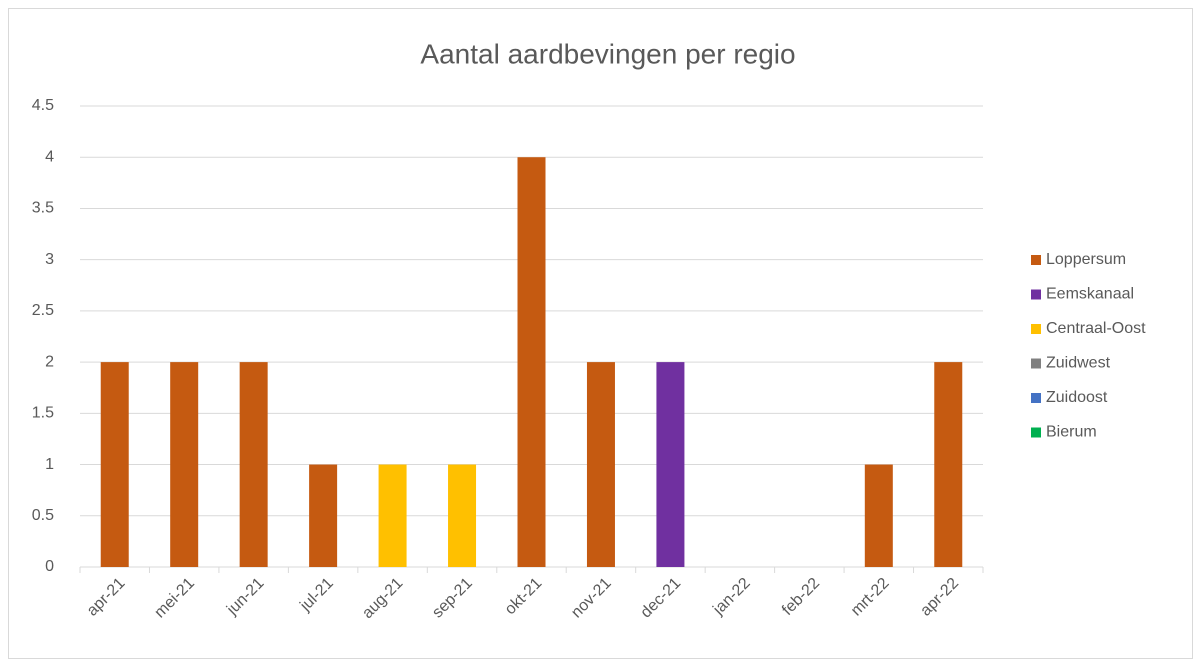 The image size is (1201, 666). What do you see at coordinates (49, 156) in the screenshot?
I see `y-tick-label: 4` at bounding box center [49, 156].